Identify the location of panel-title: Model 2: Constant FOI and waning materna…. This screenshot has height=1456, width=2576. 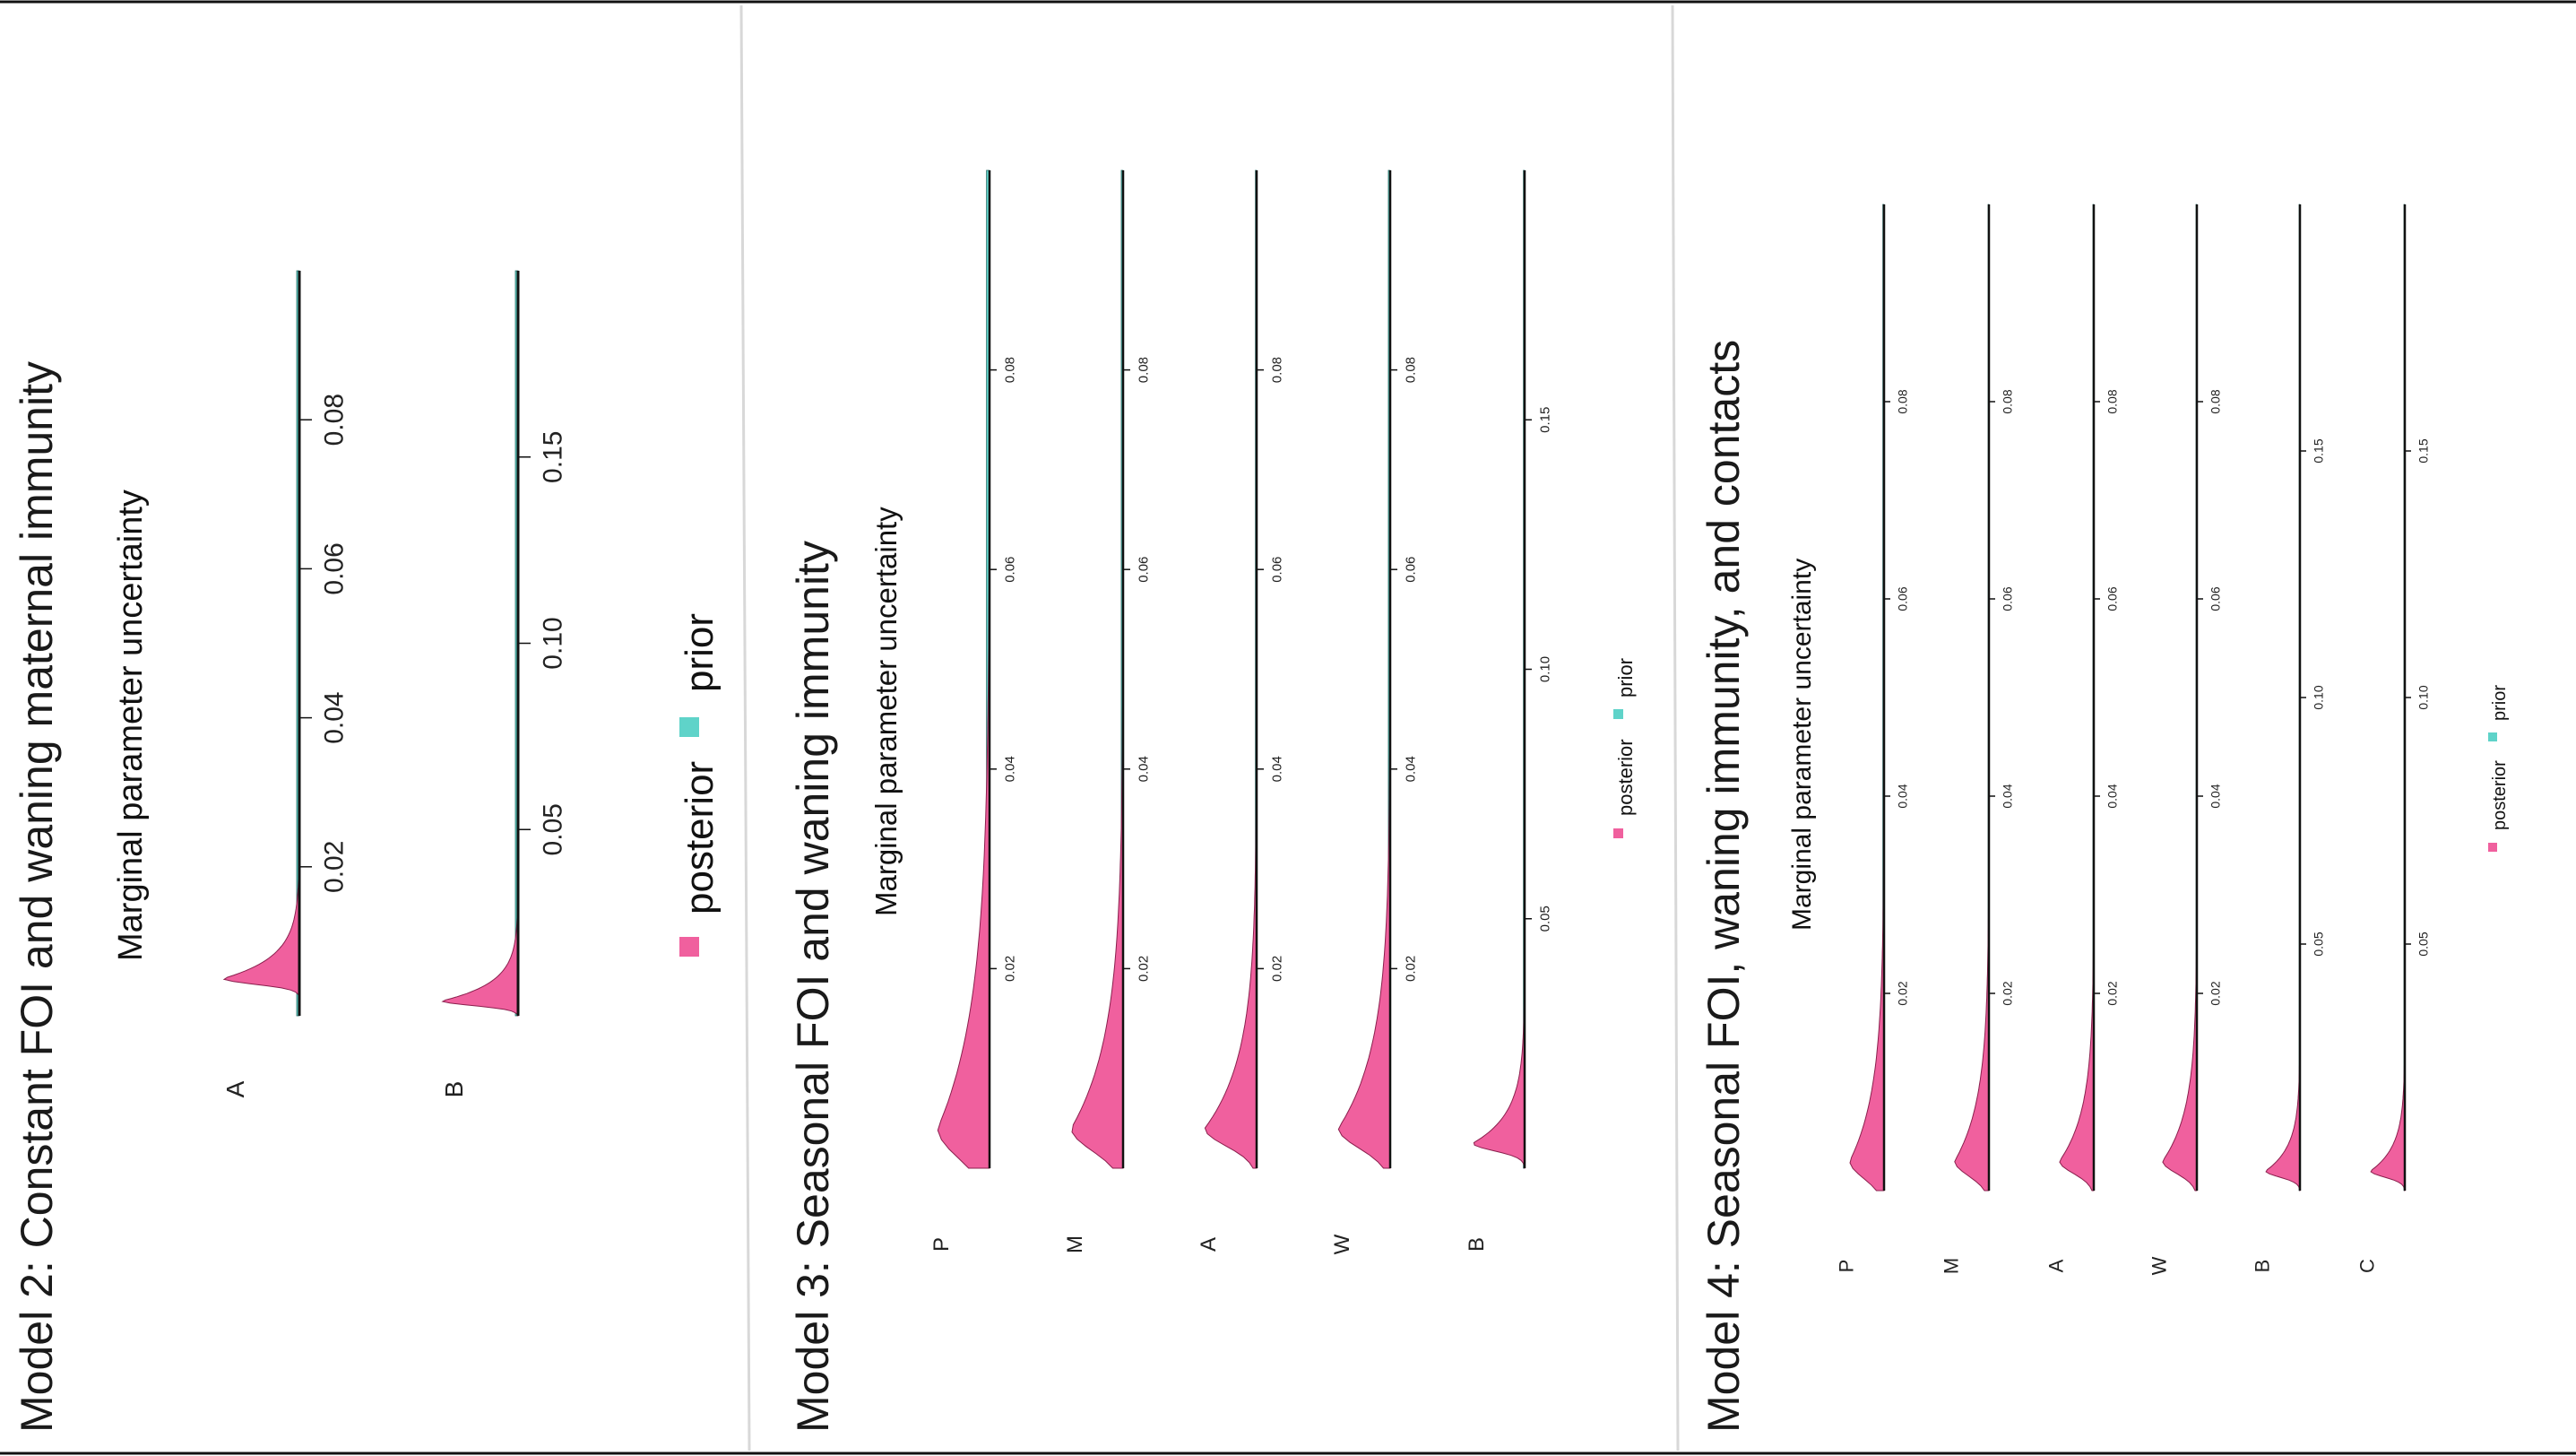
(37, 897).